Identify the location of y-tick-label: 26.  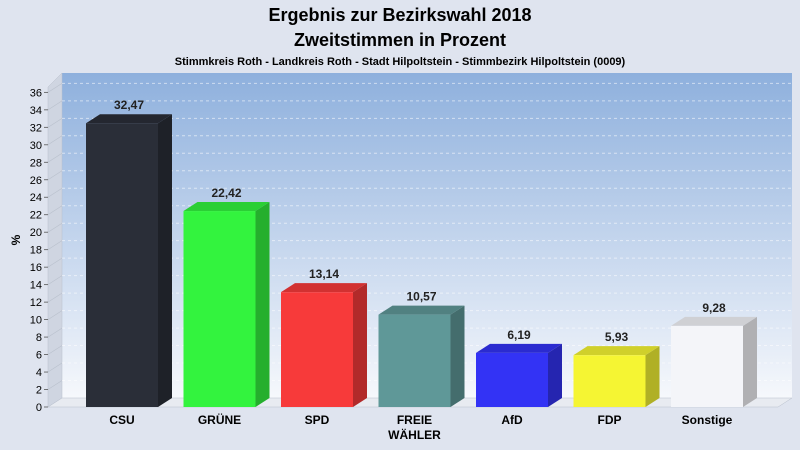
(36, 181).